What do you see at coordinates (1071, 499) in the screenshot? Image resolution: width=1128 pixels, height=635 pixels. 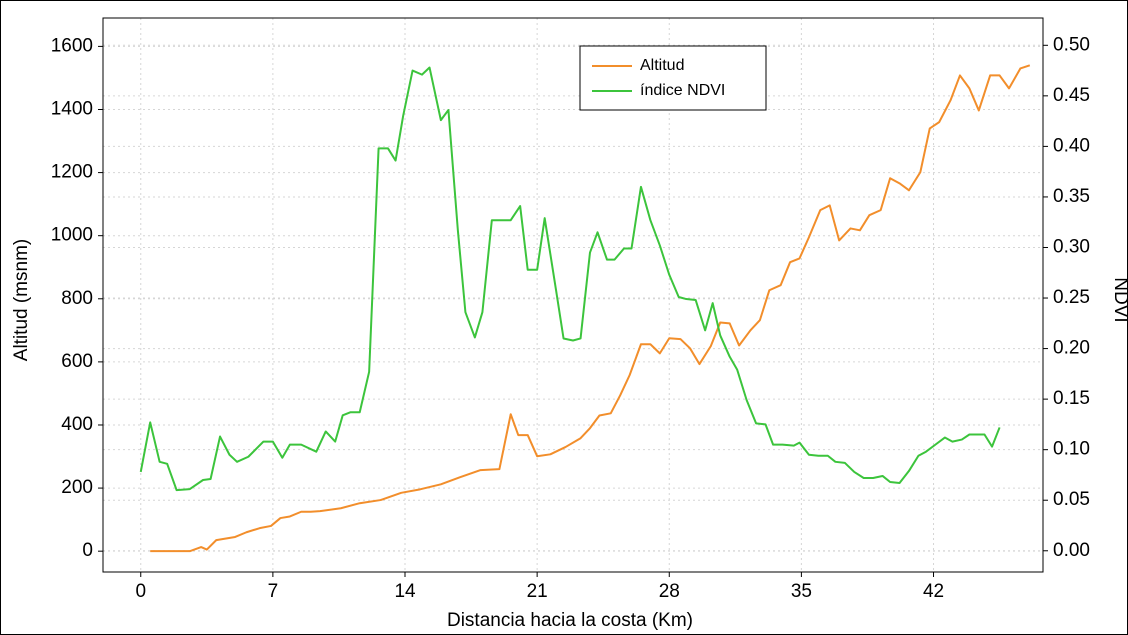 I see `y2-tick-label: 0.05` at bounding box center [1071, 499].